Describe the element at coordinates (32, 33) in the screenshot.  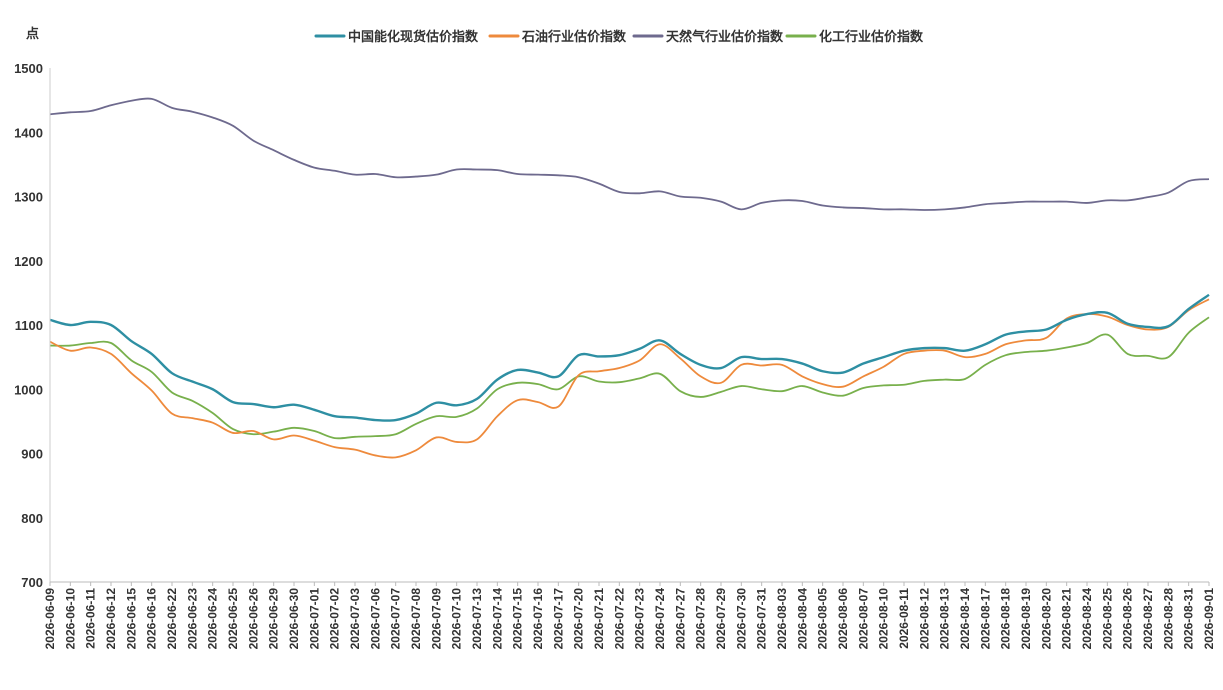
I see `y-axis-unit-label: 点` at that location.